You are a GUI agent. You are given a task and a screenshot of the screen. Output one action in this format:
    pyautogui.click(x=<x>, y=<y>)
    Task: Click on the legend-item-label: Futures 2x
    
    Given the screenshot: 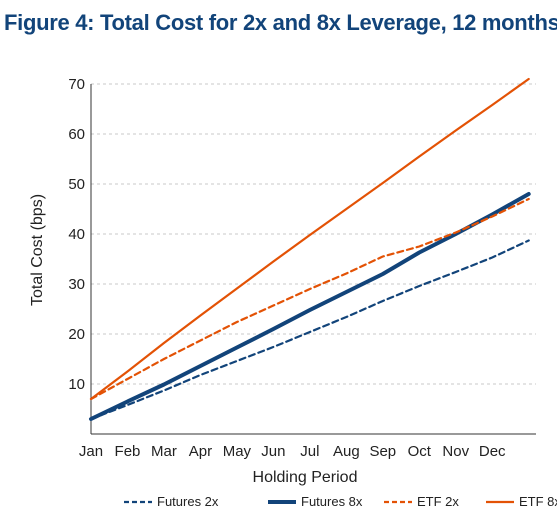 What is the action you would take?
    pyautogui.click(x=188, y=501)
    